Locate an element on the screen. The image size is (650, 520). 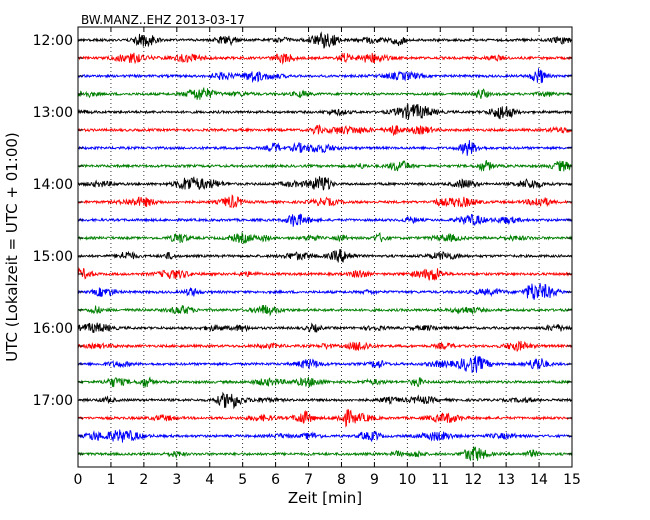
x-tick-label: 9 is located at coordinates (374, 480).